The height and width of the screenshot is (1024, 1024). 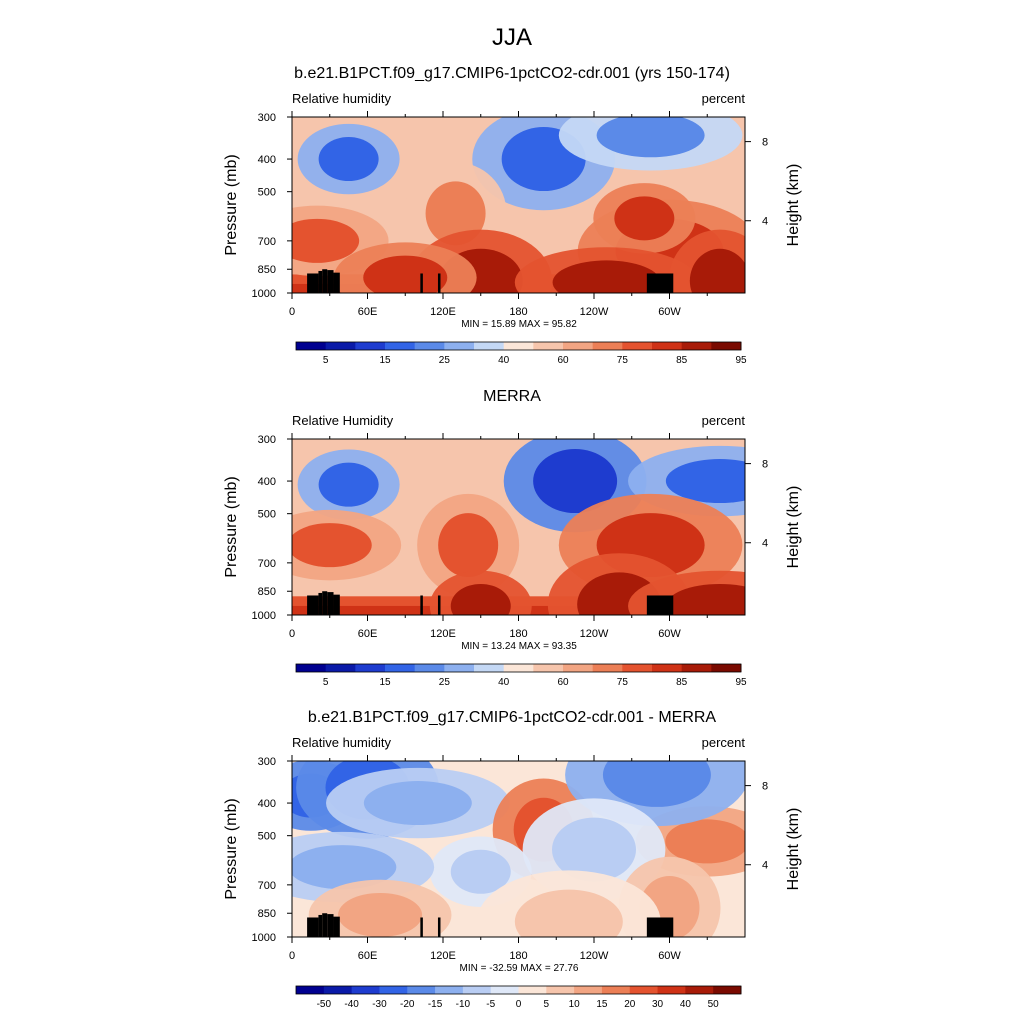 I want to click on colorbar-label: 5, so click(x=547, y=1004).